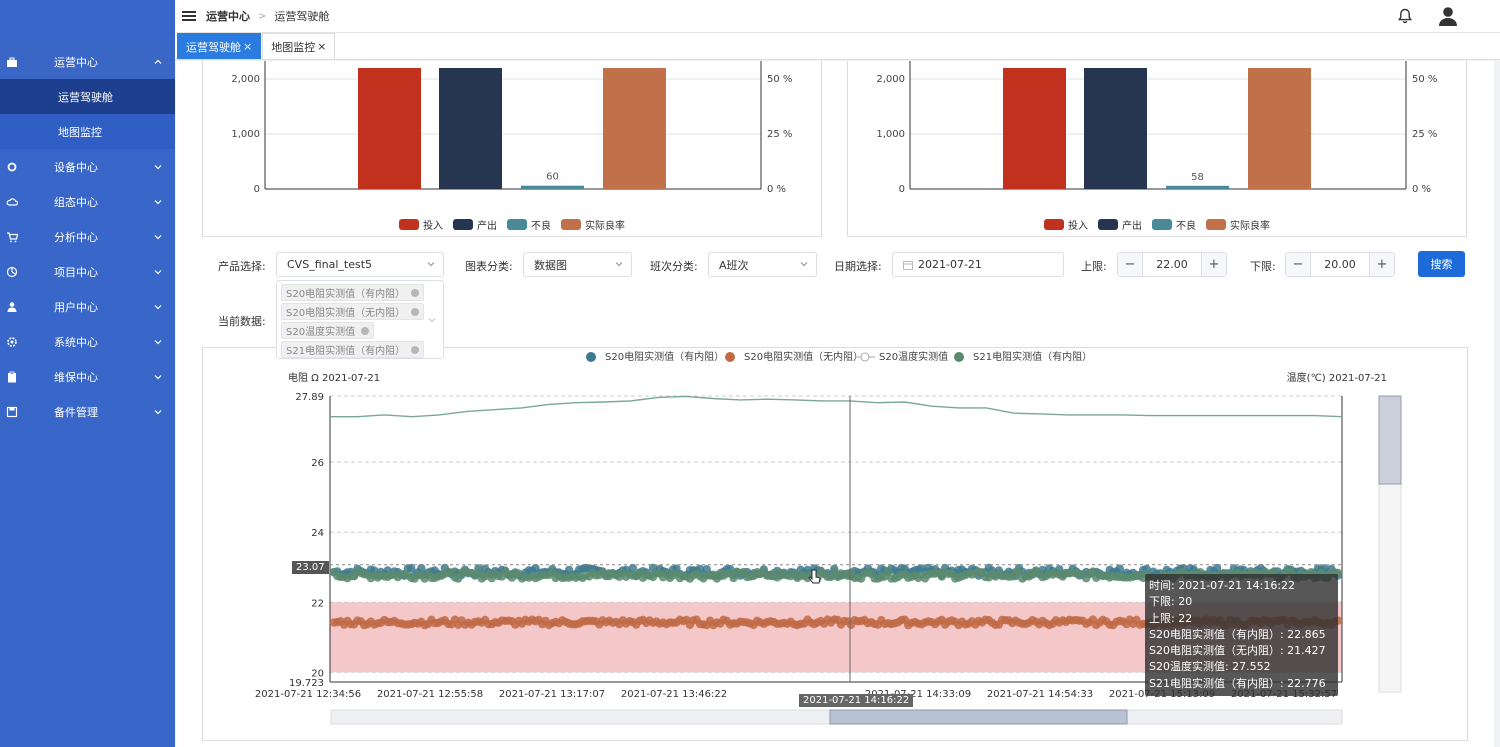 This screenshot has width=1500, height=747. I want to click on date-picker: 2021-07-21, so click(978, 264).